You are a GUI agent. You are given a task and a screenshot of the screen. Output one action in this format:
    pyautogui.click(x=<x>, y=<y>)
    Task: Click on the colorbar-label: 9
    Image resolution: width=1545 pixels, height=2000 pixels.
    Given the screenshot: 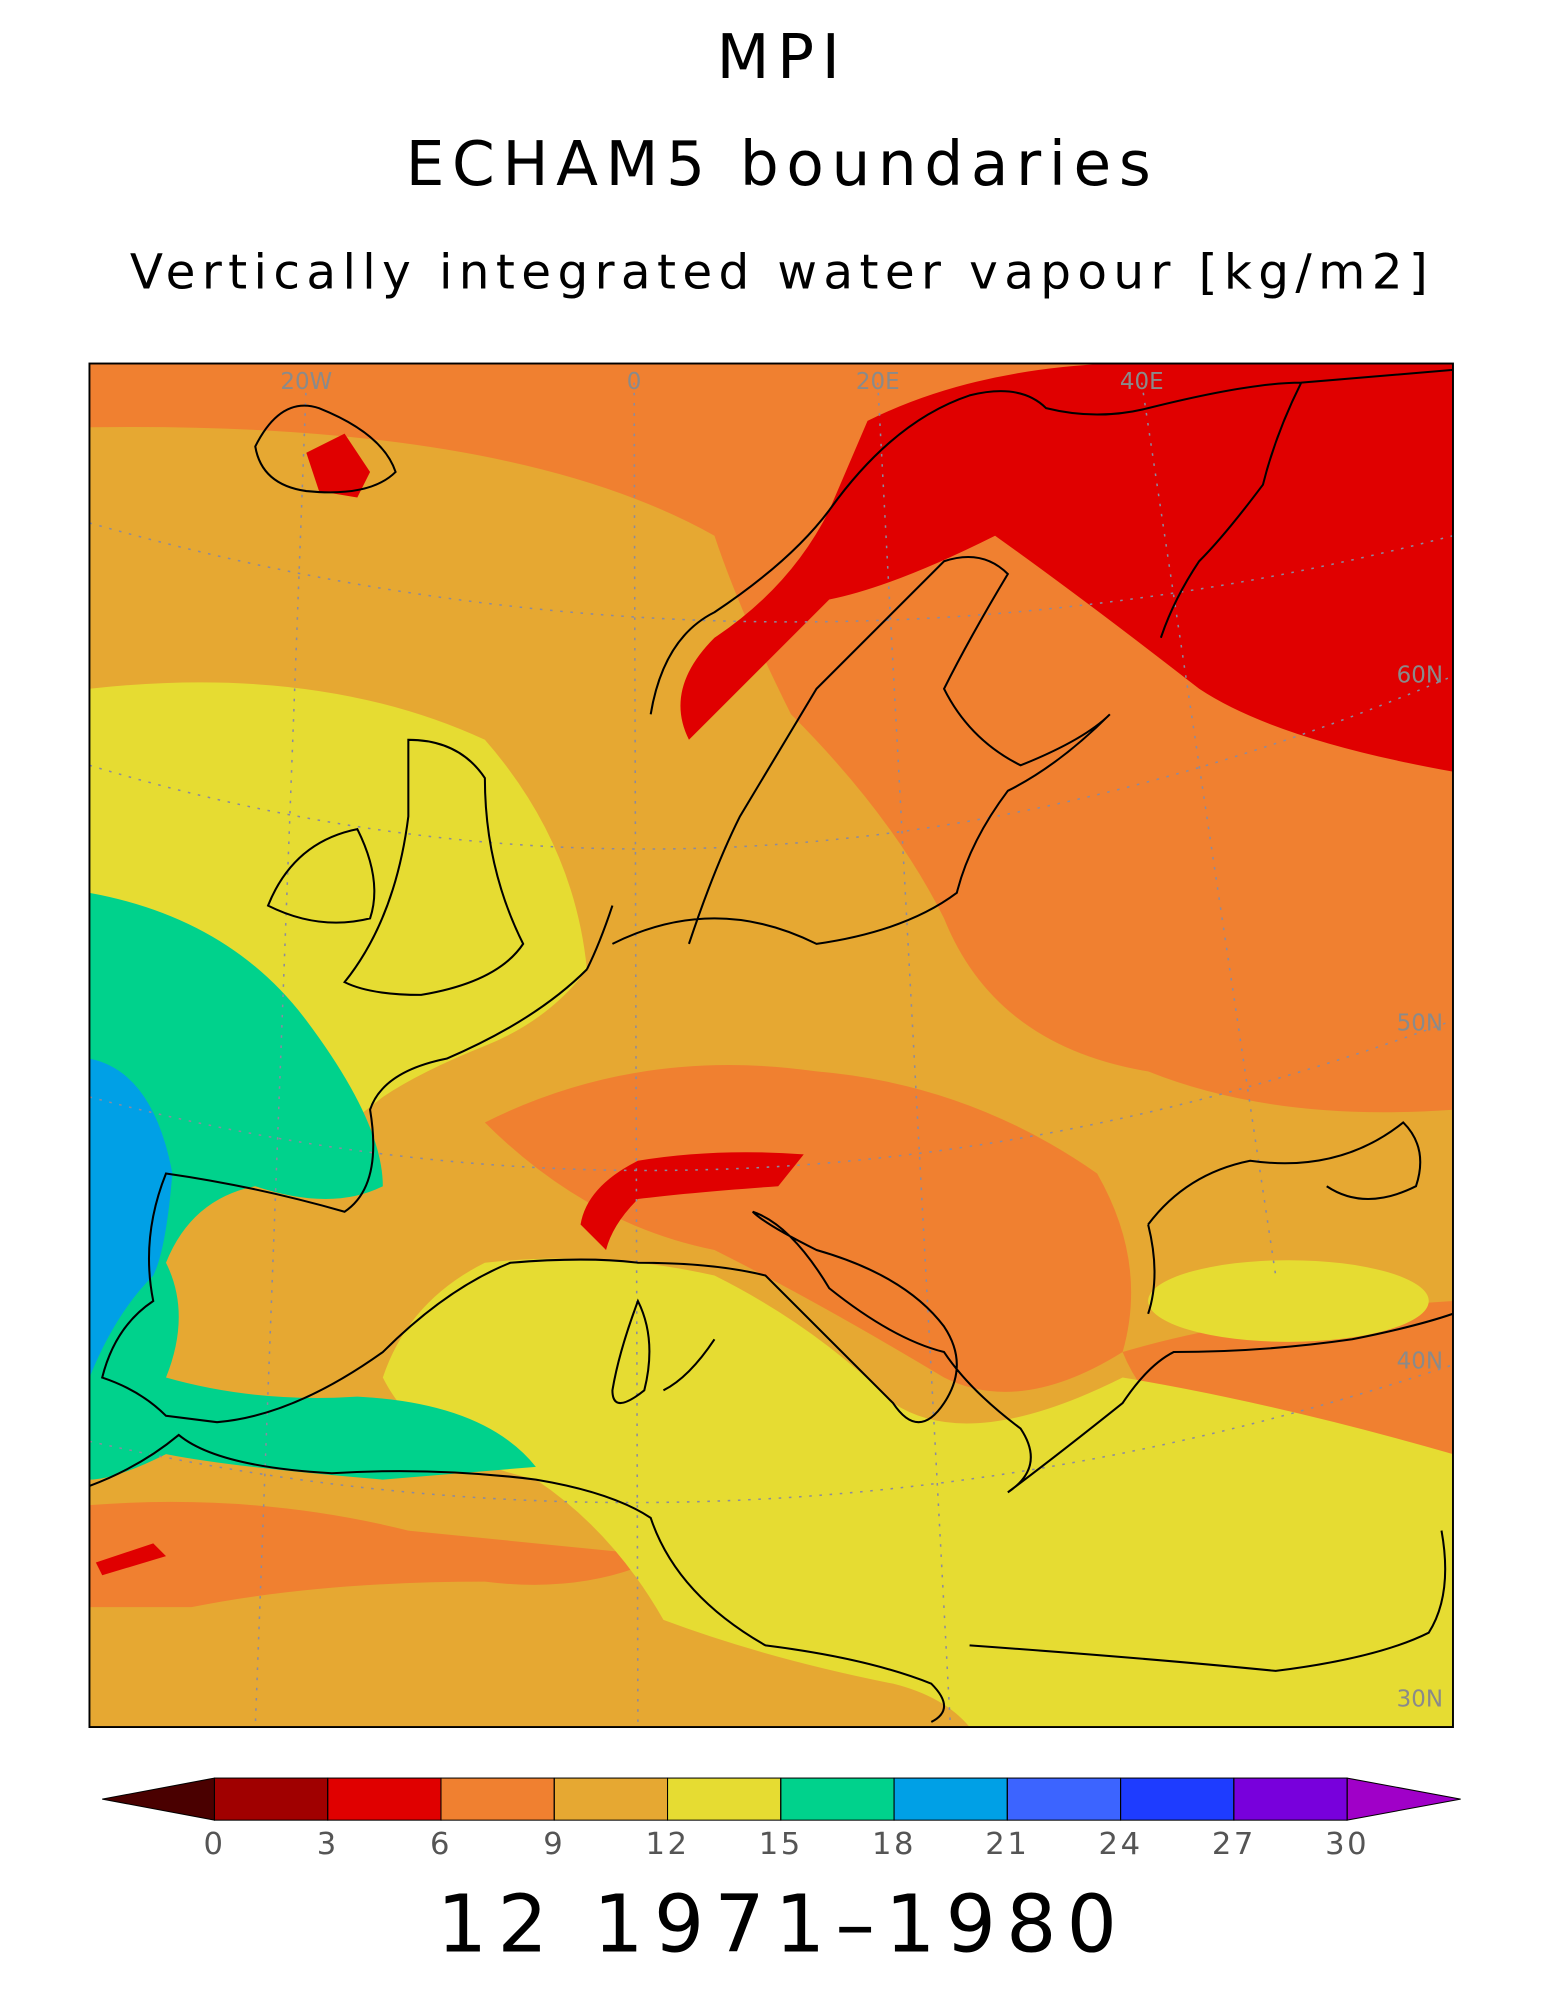 What is the action you would take?
    pyautogui.click(x=554, y=1844)
    